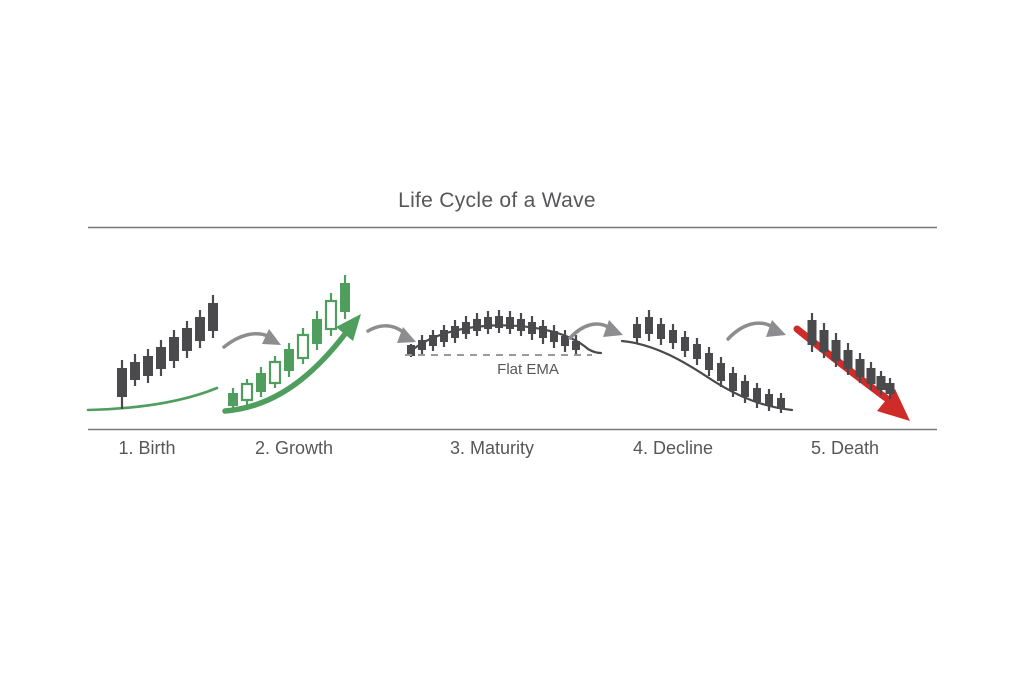 The width and height of the screenshot is (1024, 683). What do you see at coordinates (146, 448) in the screenshot?
I see `stage-label-birth: 1. Birth` at bounding box center [146, 448].